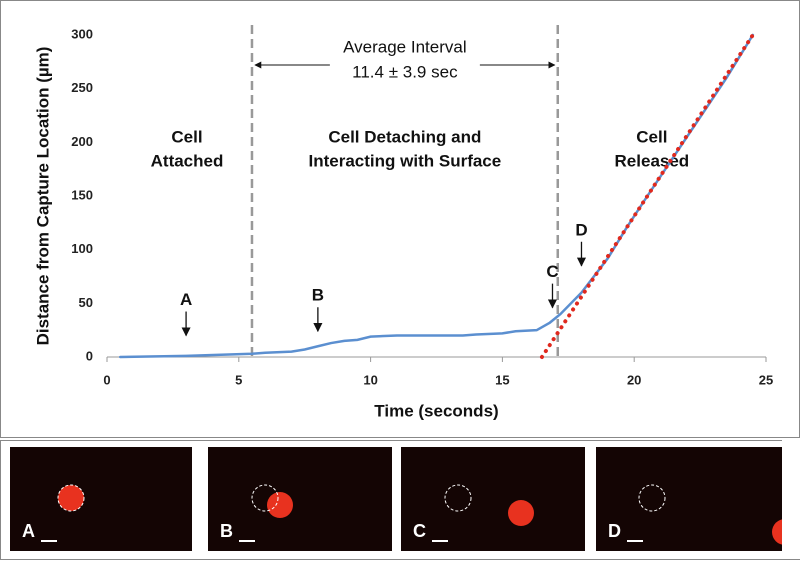 The image size is (800, 565). What do you see at coordinates (404, 46) in the screenshot?
I see `interval-label: Average Interval` at bounding box center [404, 46].